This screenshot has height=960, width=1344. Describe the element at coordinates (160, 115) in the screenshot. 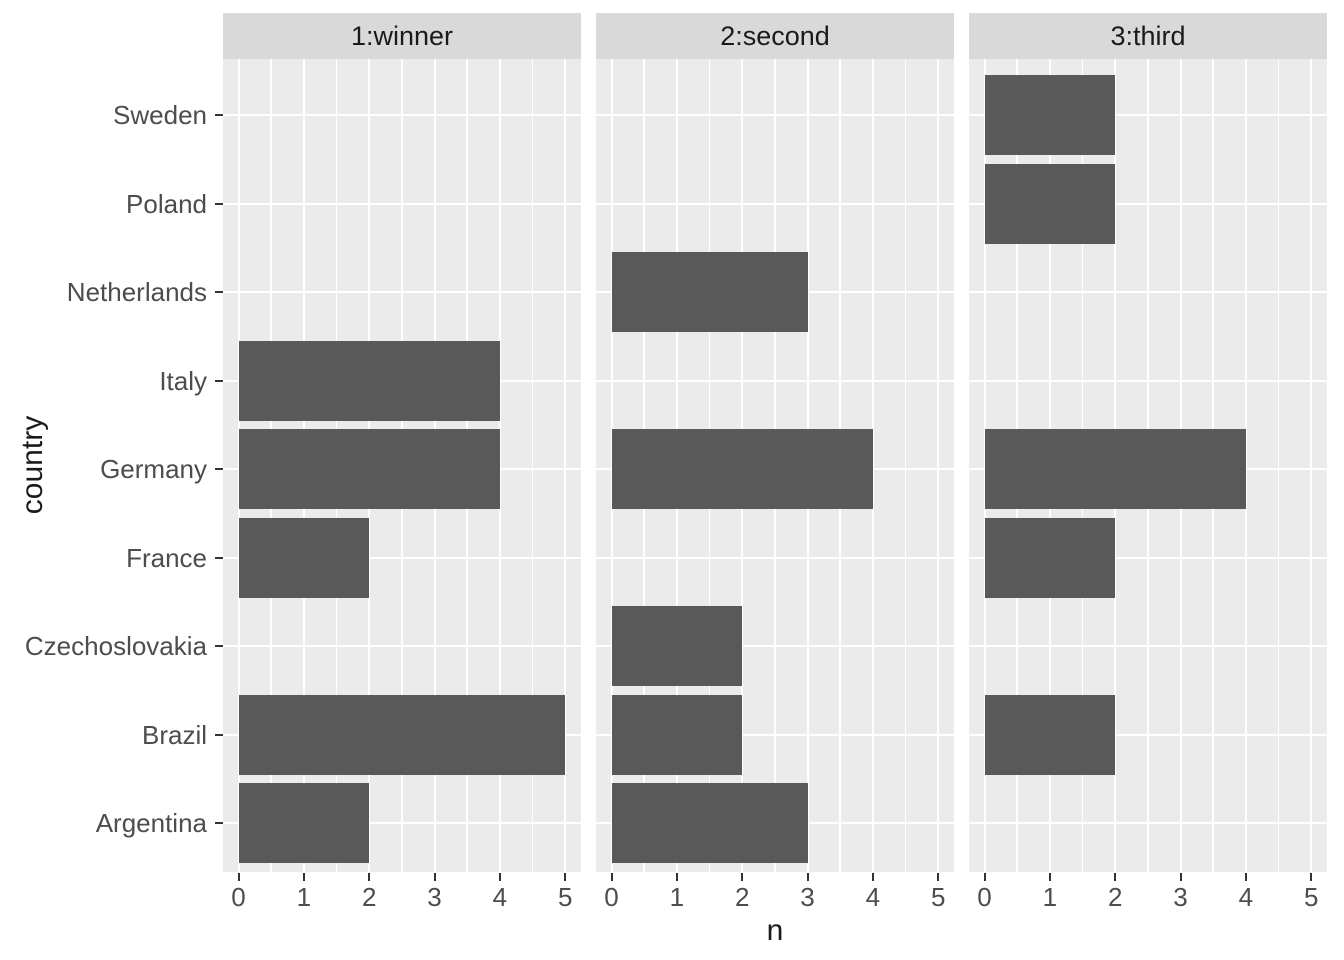

I see `y-axis-tick-label: Sweden` at that location.